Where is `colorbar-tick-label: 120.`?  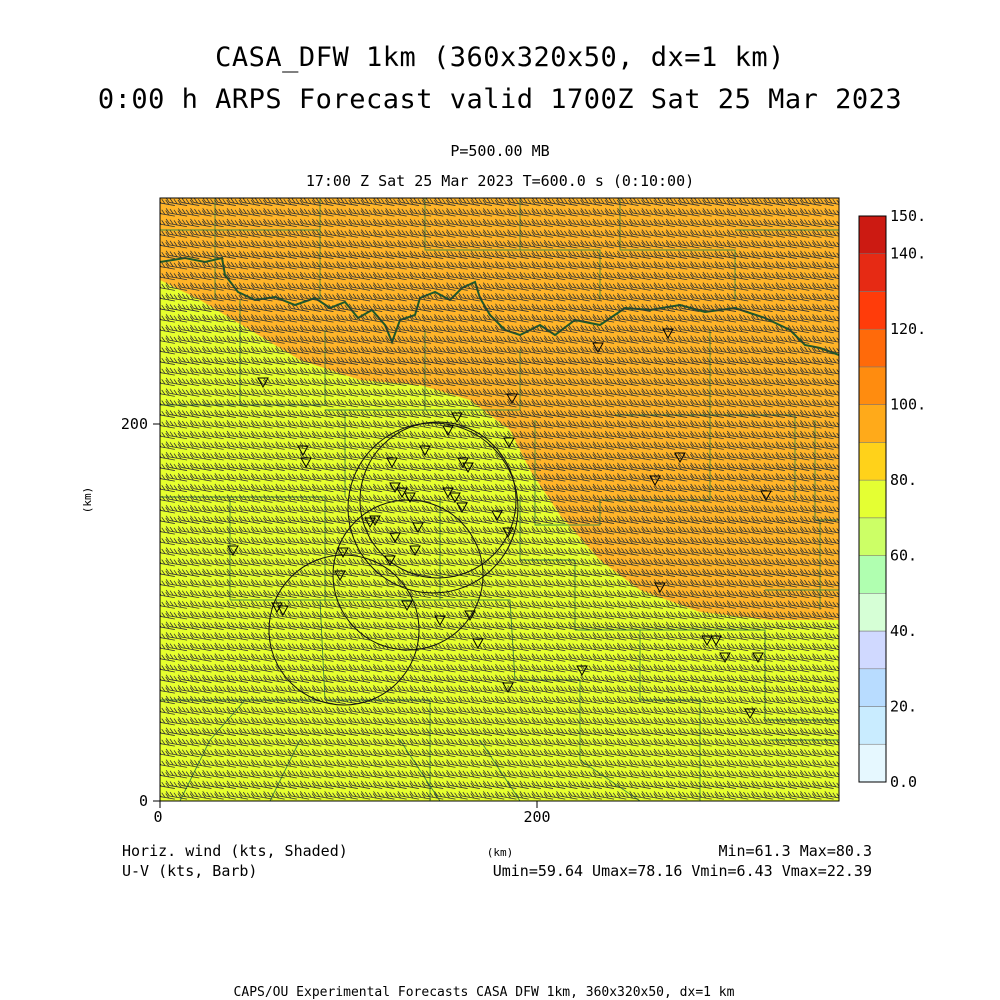 colorbar-tick-label: 120. is located at coordinates (908, 329).